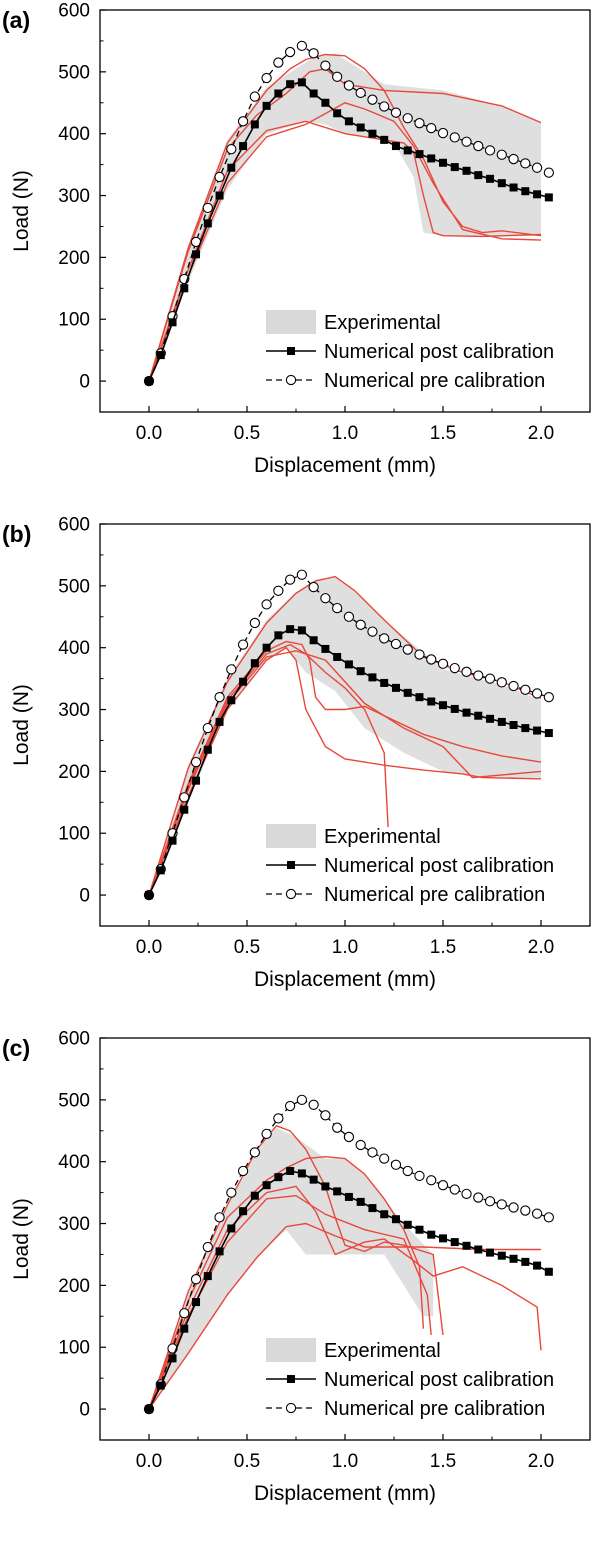 This screenshot has height=1542, width=600. What do you see at coordinates (74, 1039) in the screenshot?
I see `y-tick-label: 600` at bounding box center [74, 1039].